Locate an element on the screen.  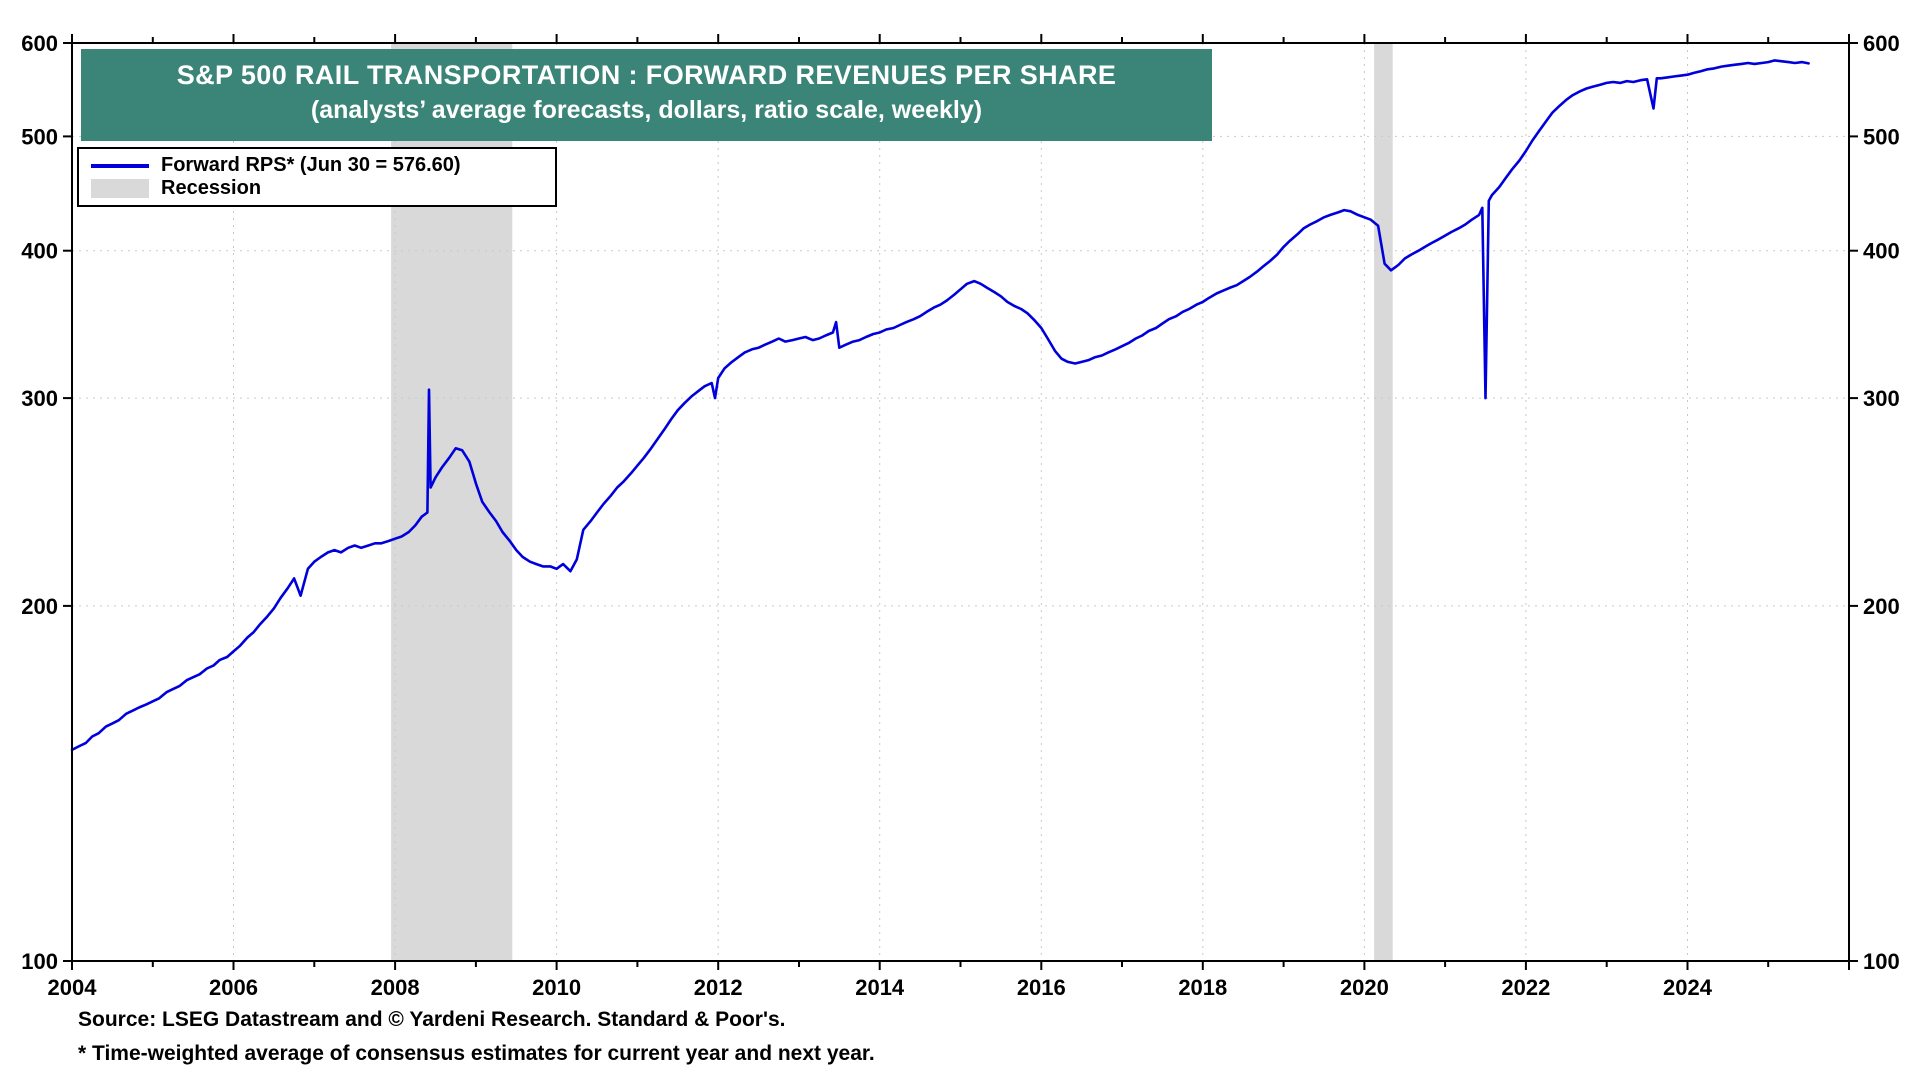
legend: Forward RPS* (Jun 30 = 576.60) Recession is located at coordinates (317, 177).